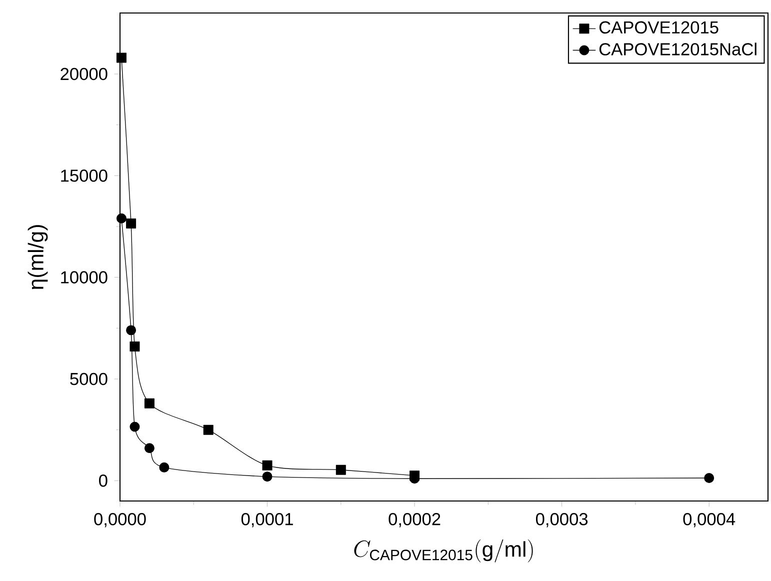 The width and height of the screenshot is (771, 581). What do you see at coordinates (120, 520) in the screenshot?
I see `x-tick-label: 0,0000` at bounding box center [120, 520].